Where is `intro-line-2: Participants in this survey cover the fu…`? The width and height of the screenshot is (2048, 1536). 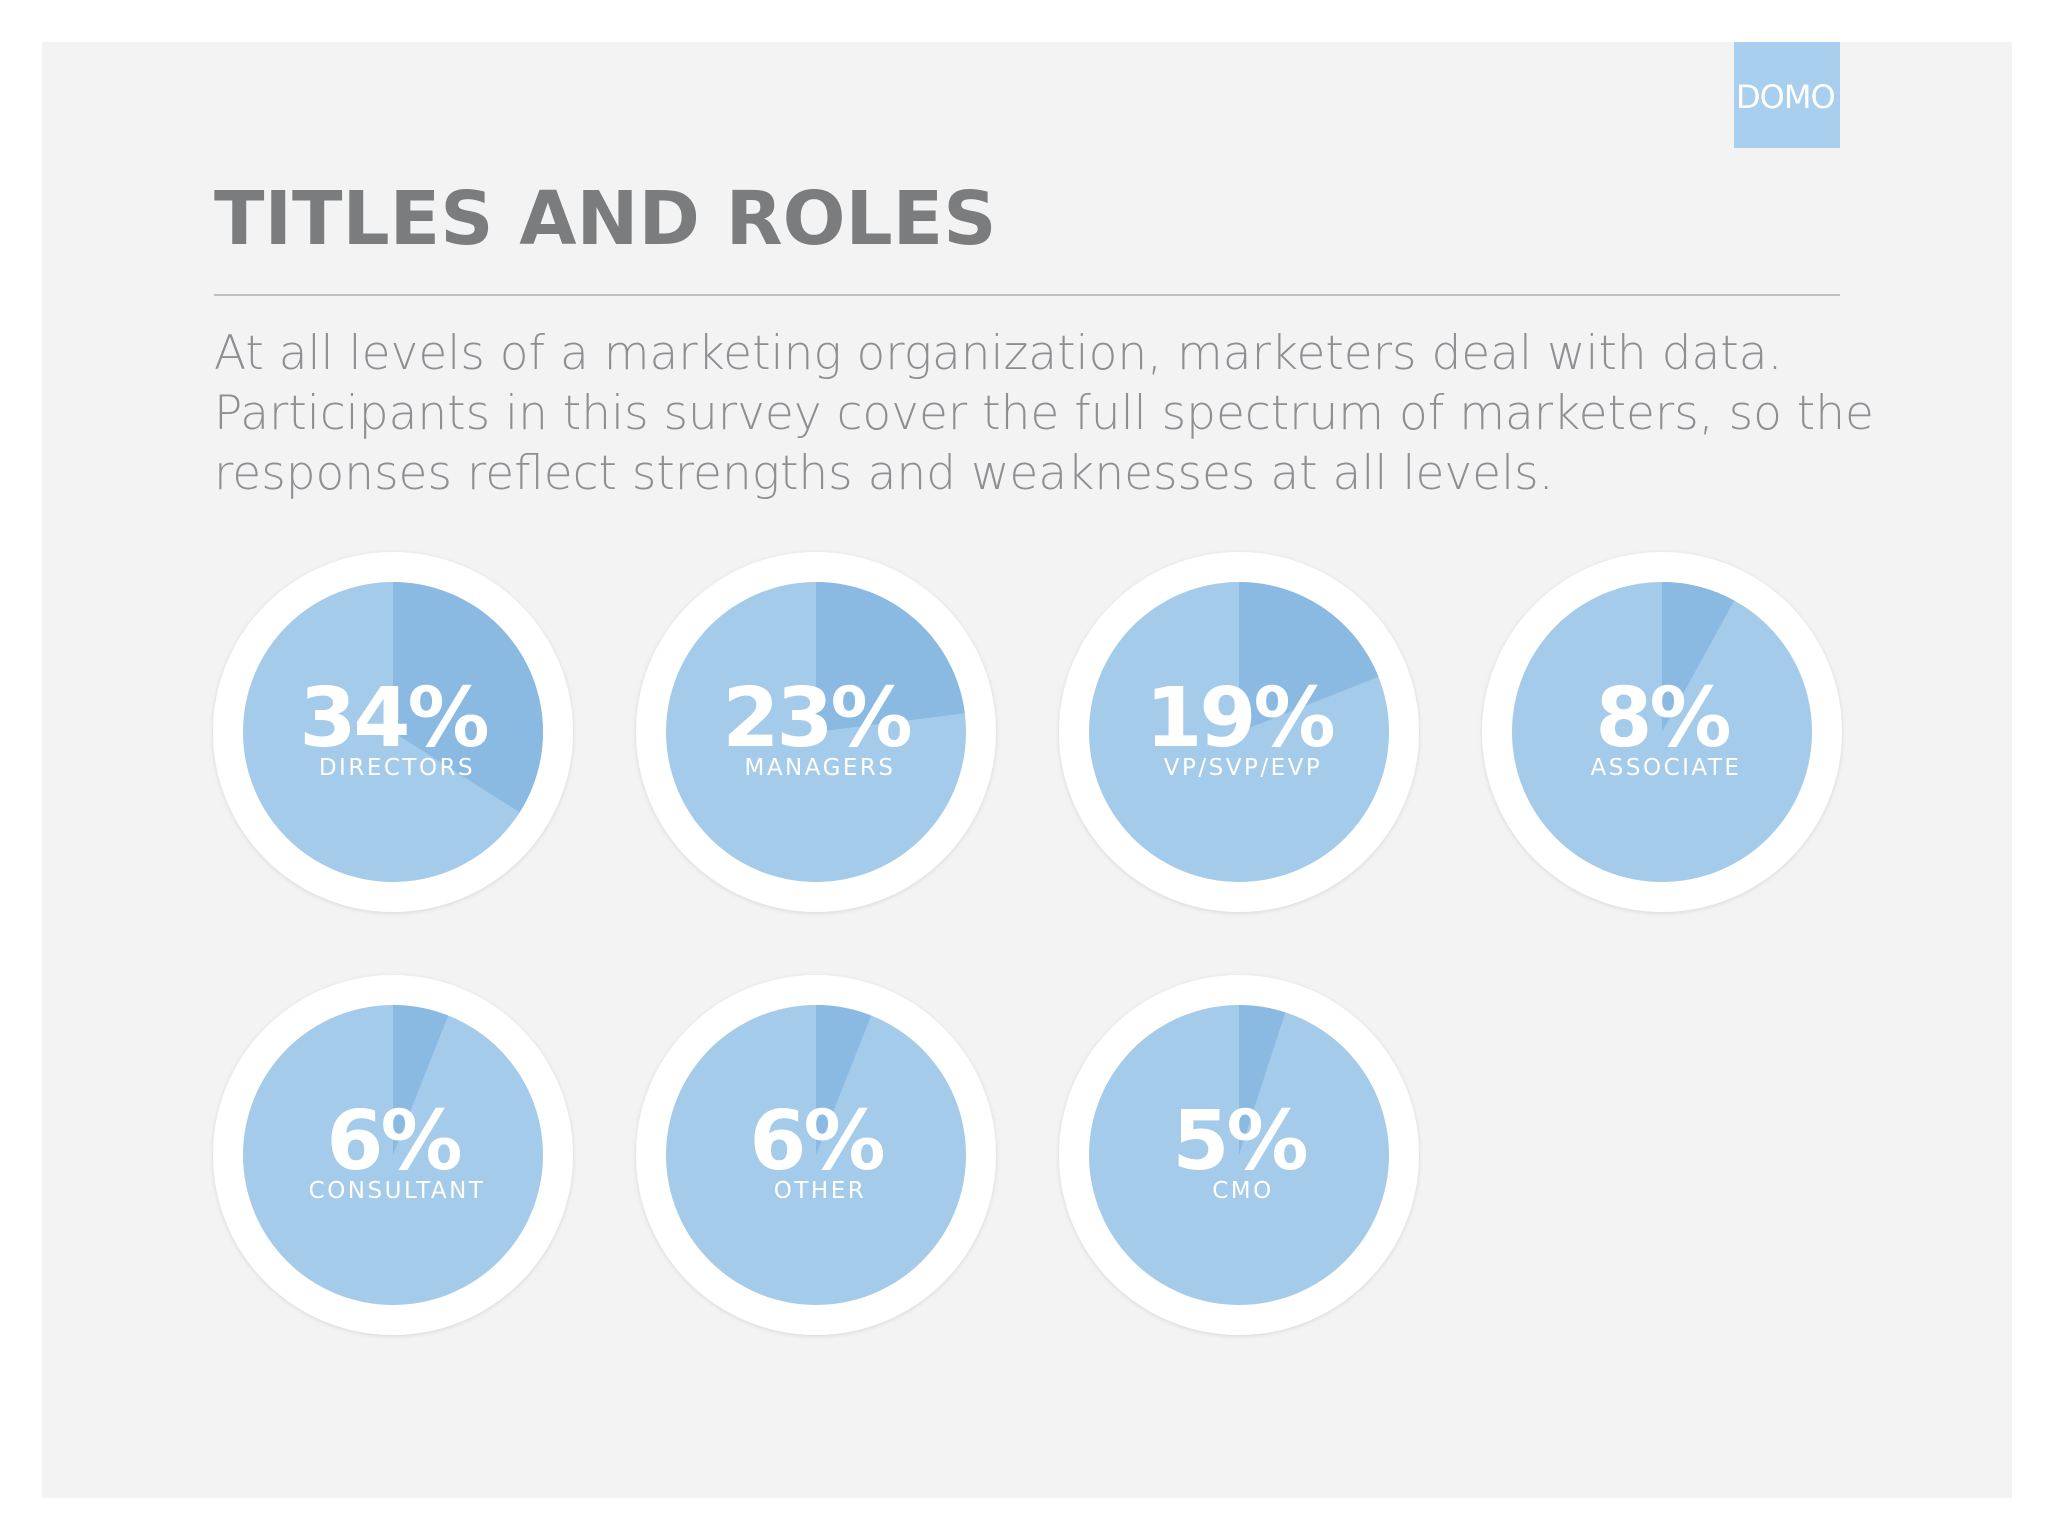
intro-line-2: Participants in this survey cover the fu… is located at coordinates (1044, 413).